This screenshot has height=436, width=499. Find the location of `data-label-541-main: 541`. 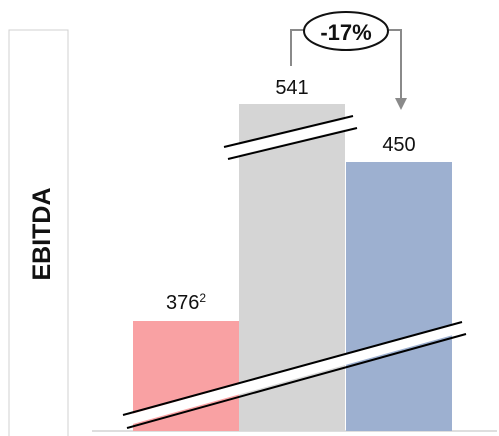

data-label-541-main: 541 is located at coordinates (291, 88).